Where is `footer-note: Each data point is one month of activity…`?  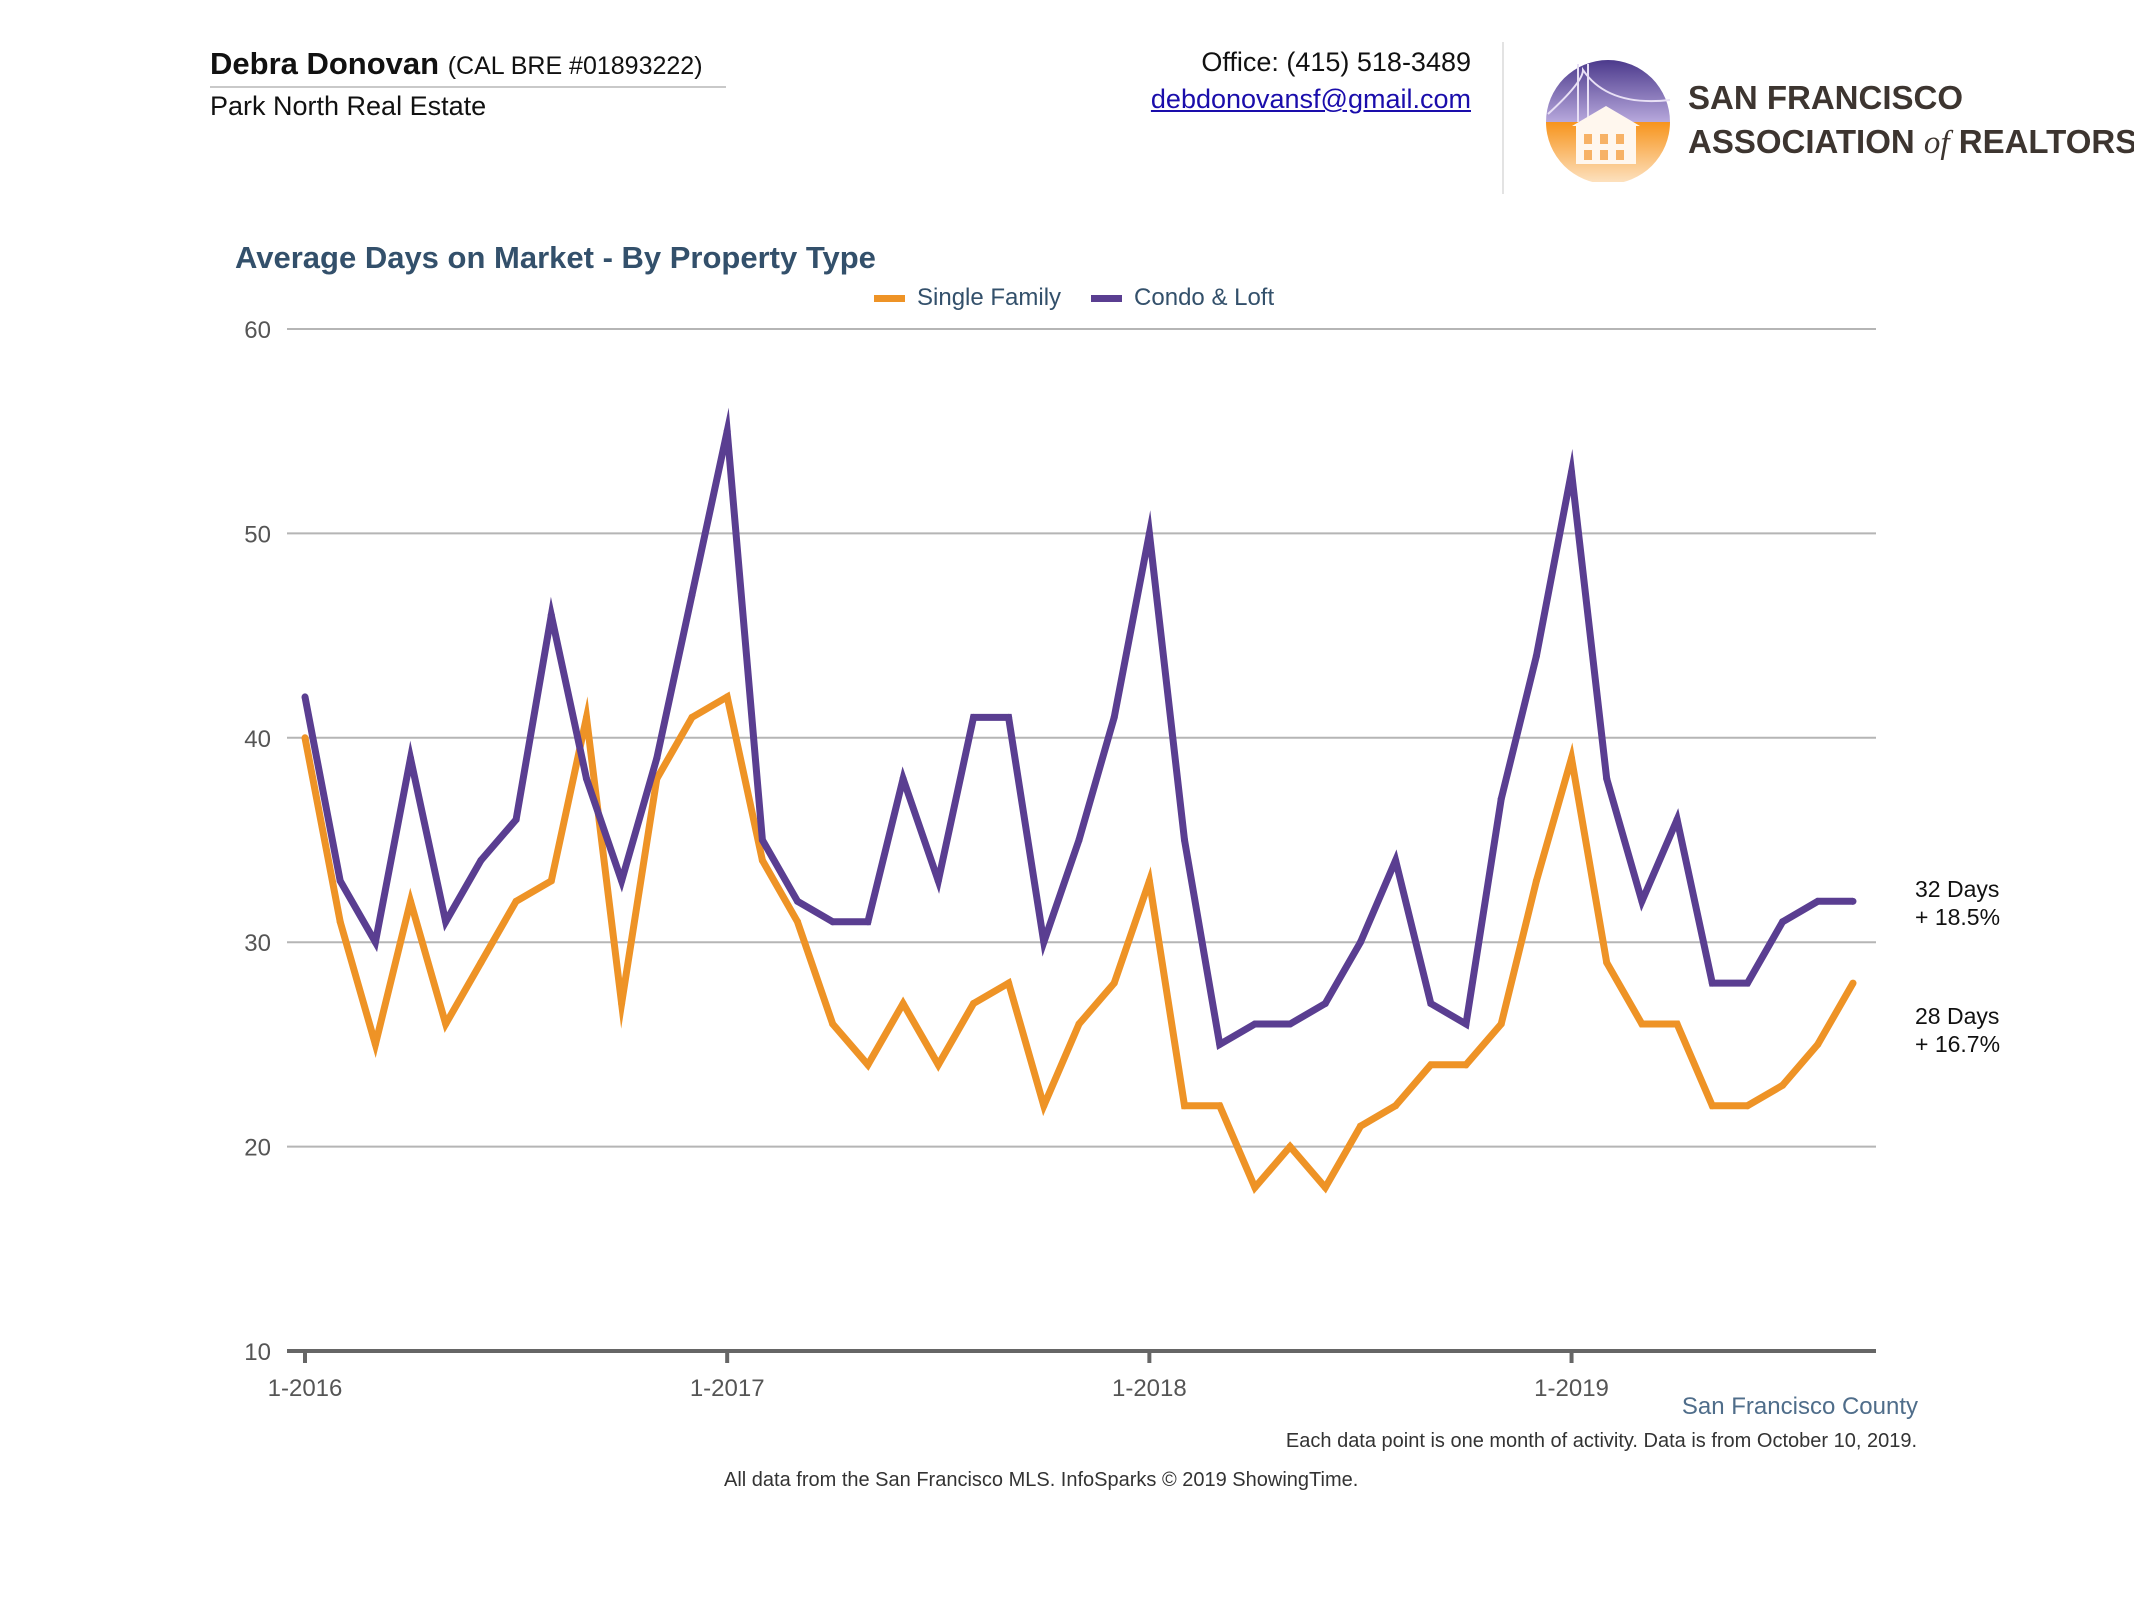
footer-note: Each data point is one month of activity… is located at coordinates (1601, 1441).